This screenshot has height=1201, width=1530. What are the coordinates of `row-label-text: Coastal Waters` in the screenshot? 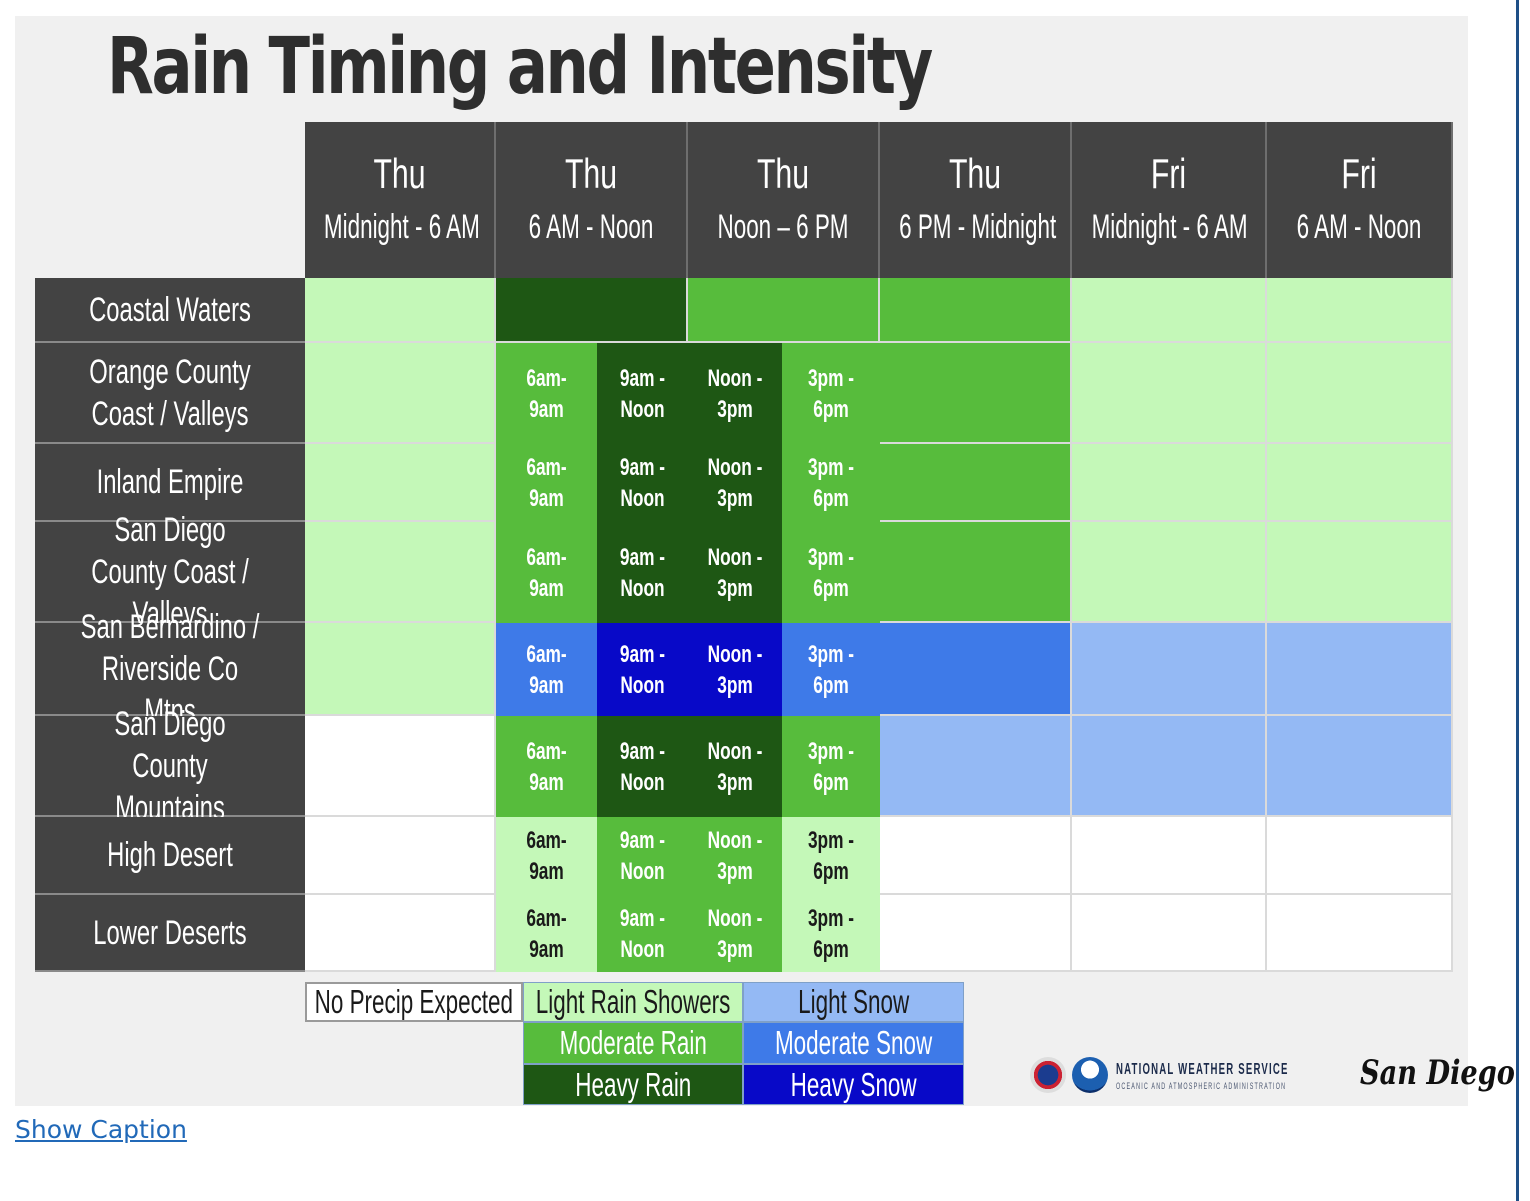 It's located at (170, 309).